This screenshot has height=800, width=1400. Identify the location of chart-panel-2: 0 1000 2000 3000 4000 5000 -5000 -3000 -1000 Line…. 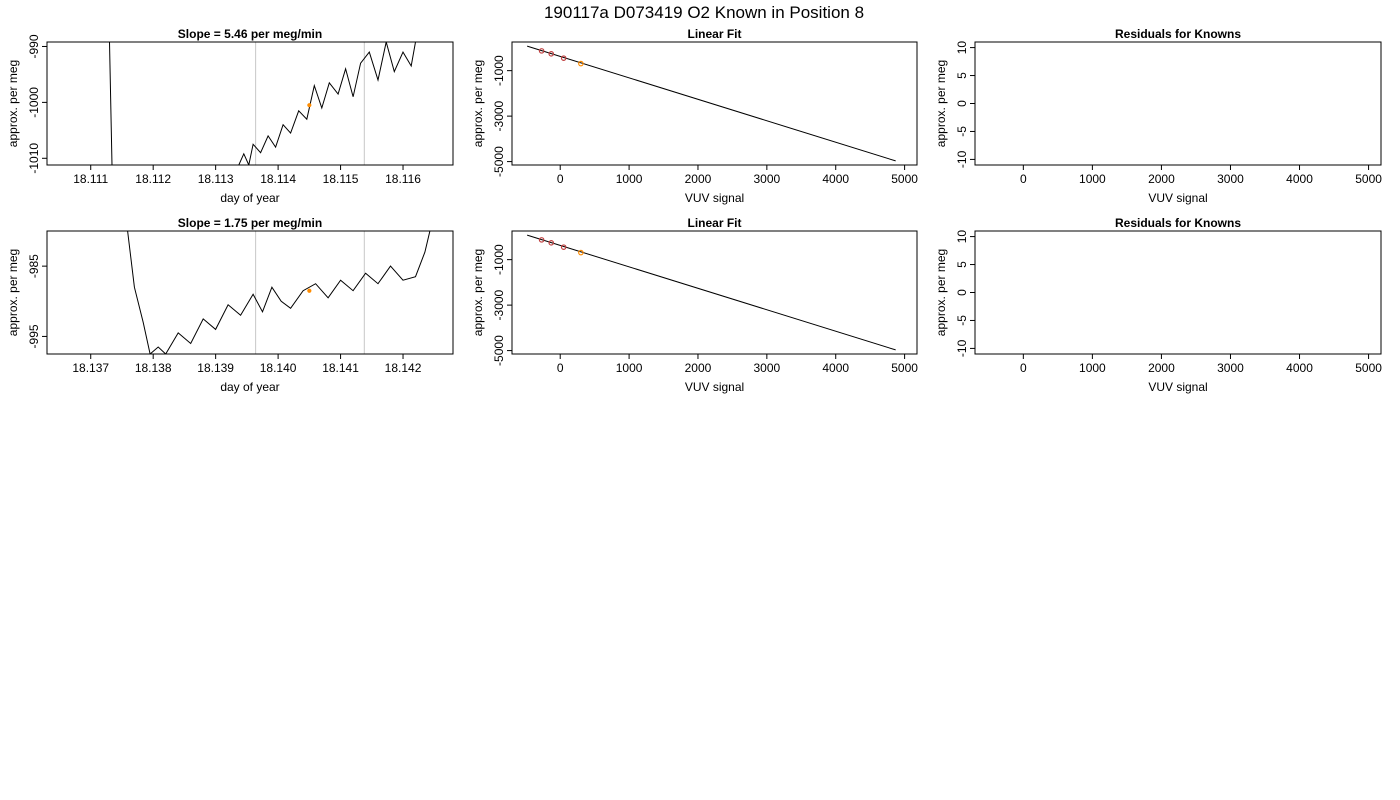
(694, 116).